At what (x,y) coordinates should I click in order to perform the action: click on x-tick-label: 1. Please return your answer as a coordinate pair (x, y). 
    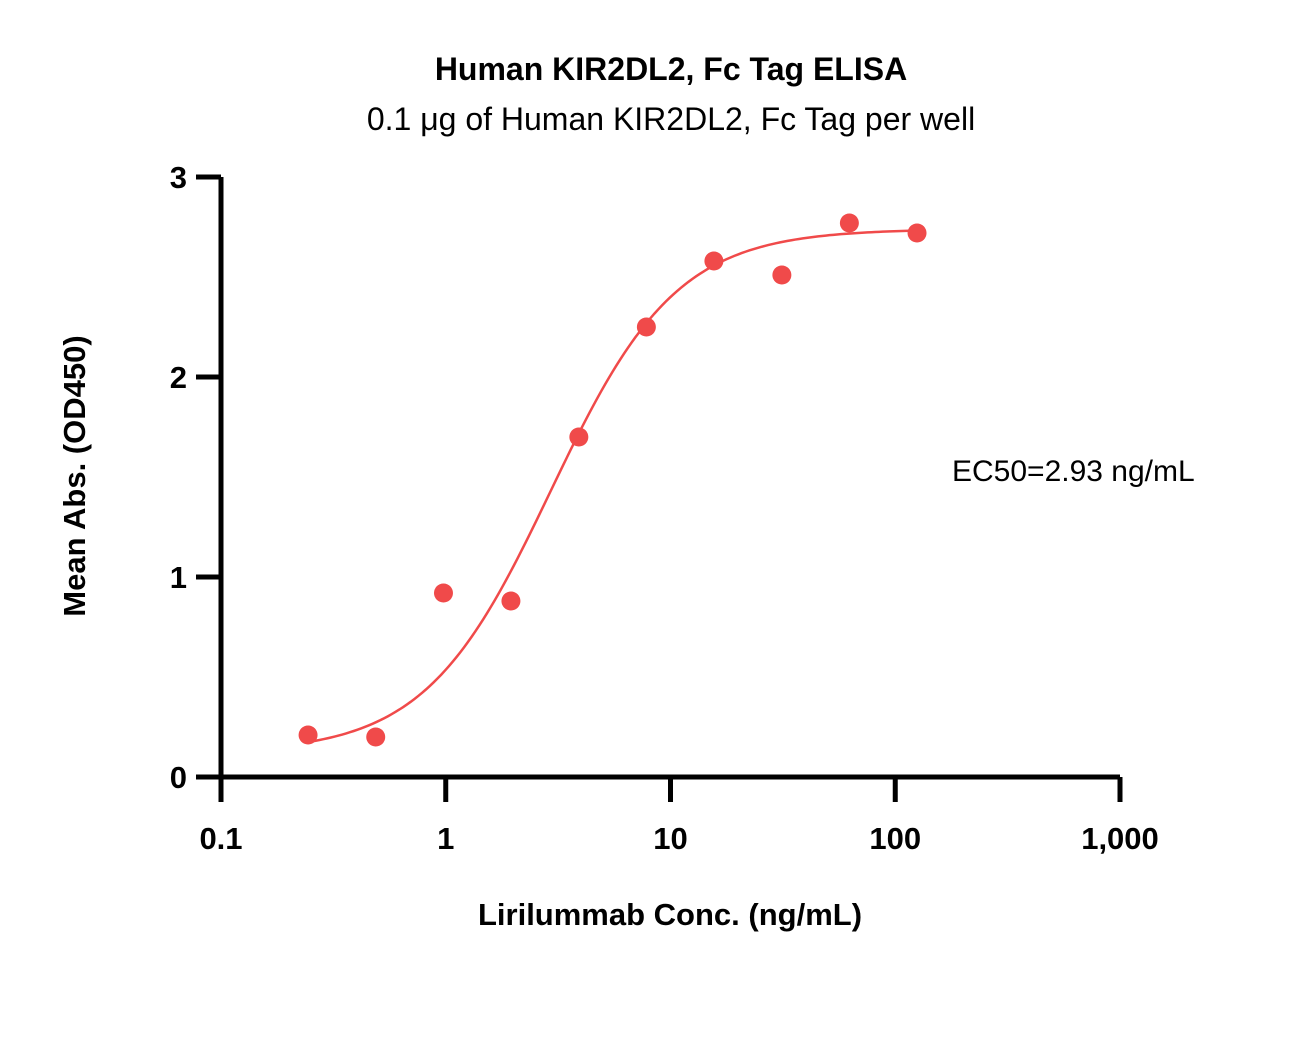
    Looking at the image, I should click on (445, 838).